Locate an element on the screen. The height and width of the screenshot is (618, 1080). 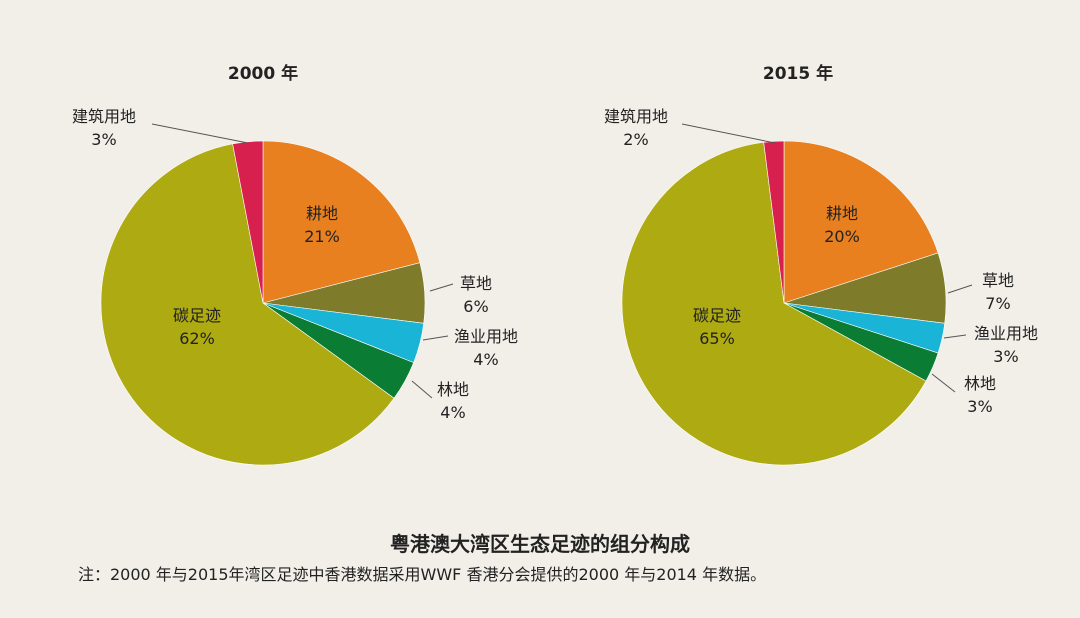
slice-percent: 62% is located at coordinates (197, 338).